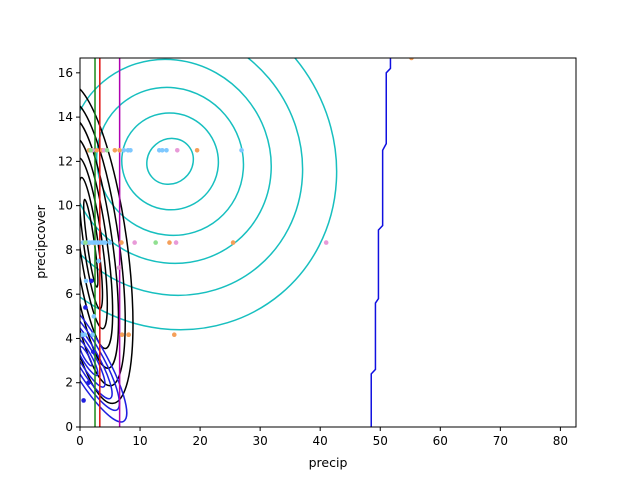  What do you see at coordinates (380, 441) in the screenshot?
I see `x-tick-label-5: 50` at bounding box center [380, 441].